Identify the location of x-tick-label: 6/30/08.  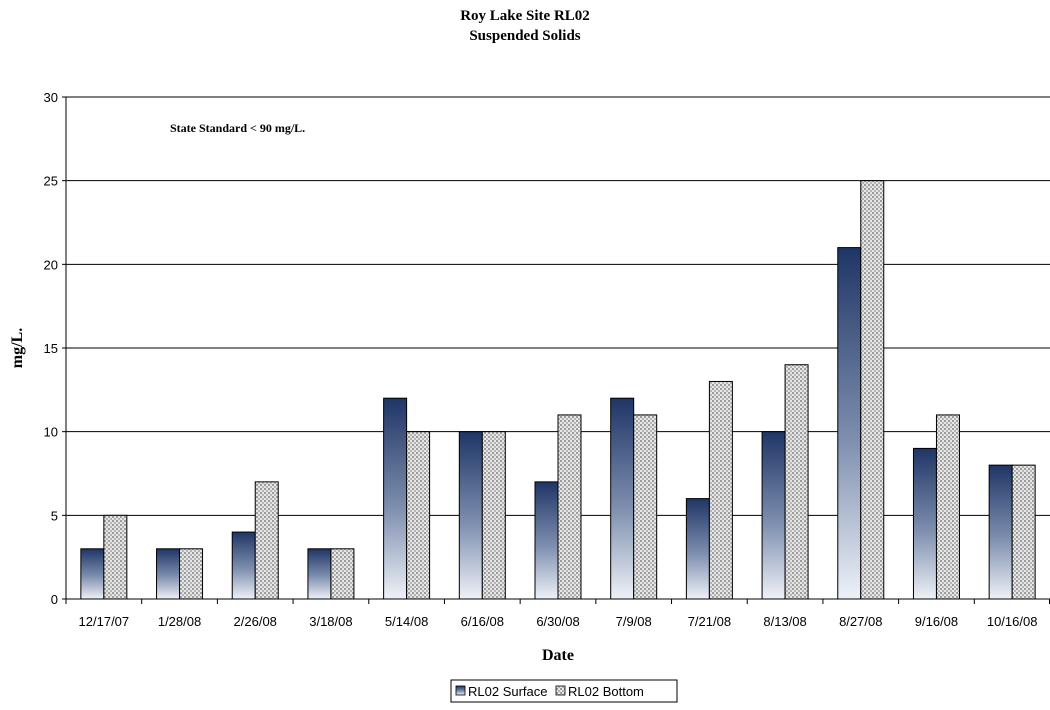
(557, 621).